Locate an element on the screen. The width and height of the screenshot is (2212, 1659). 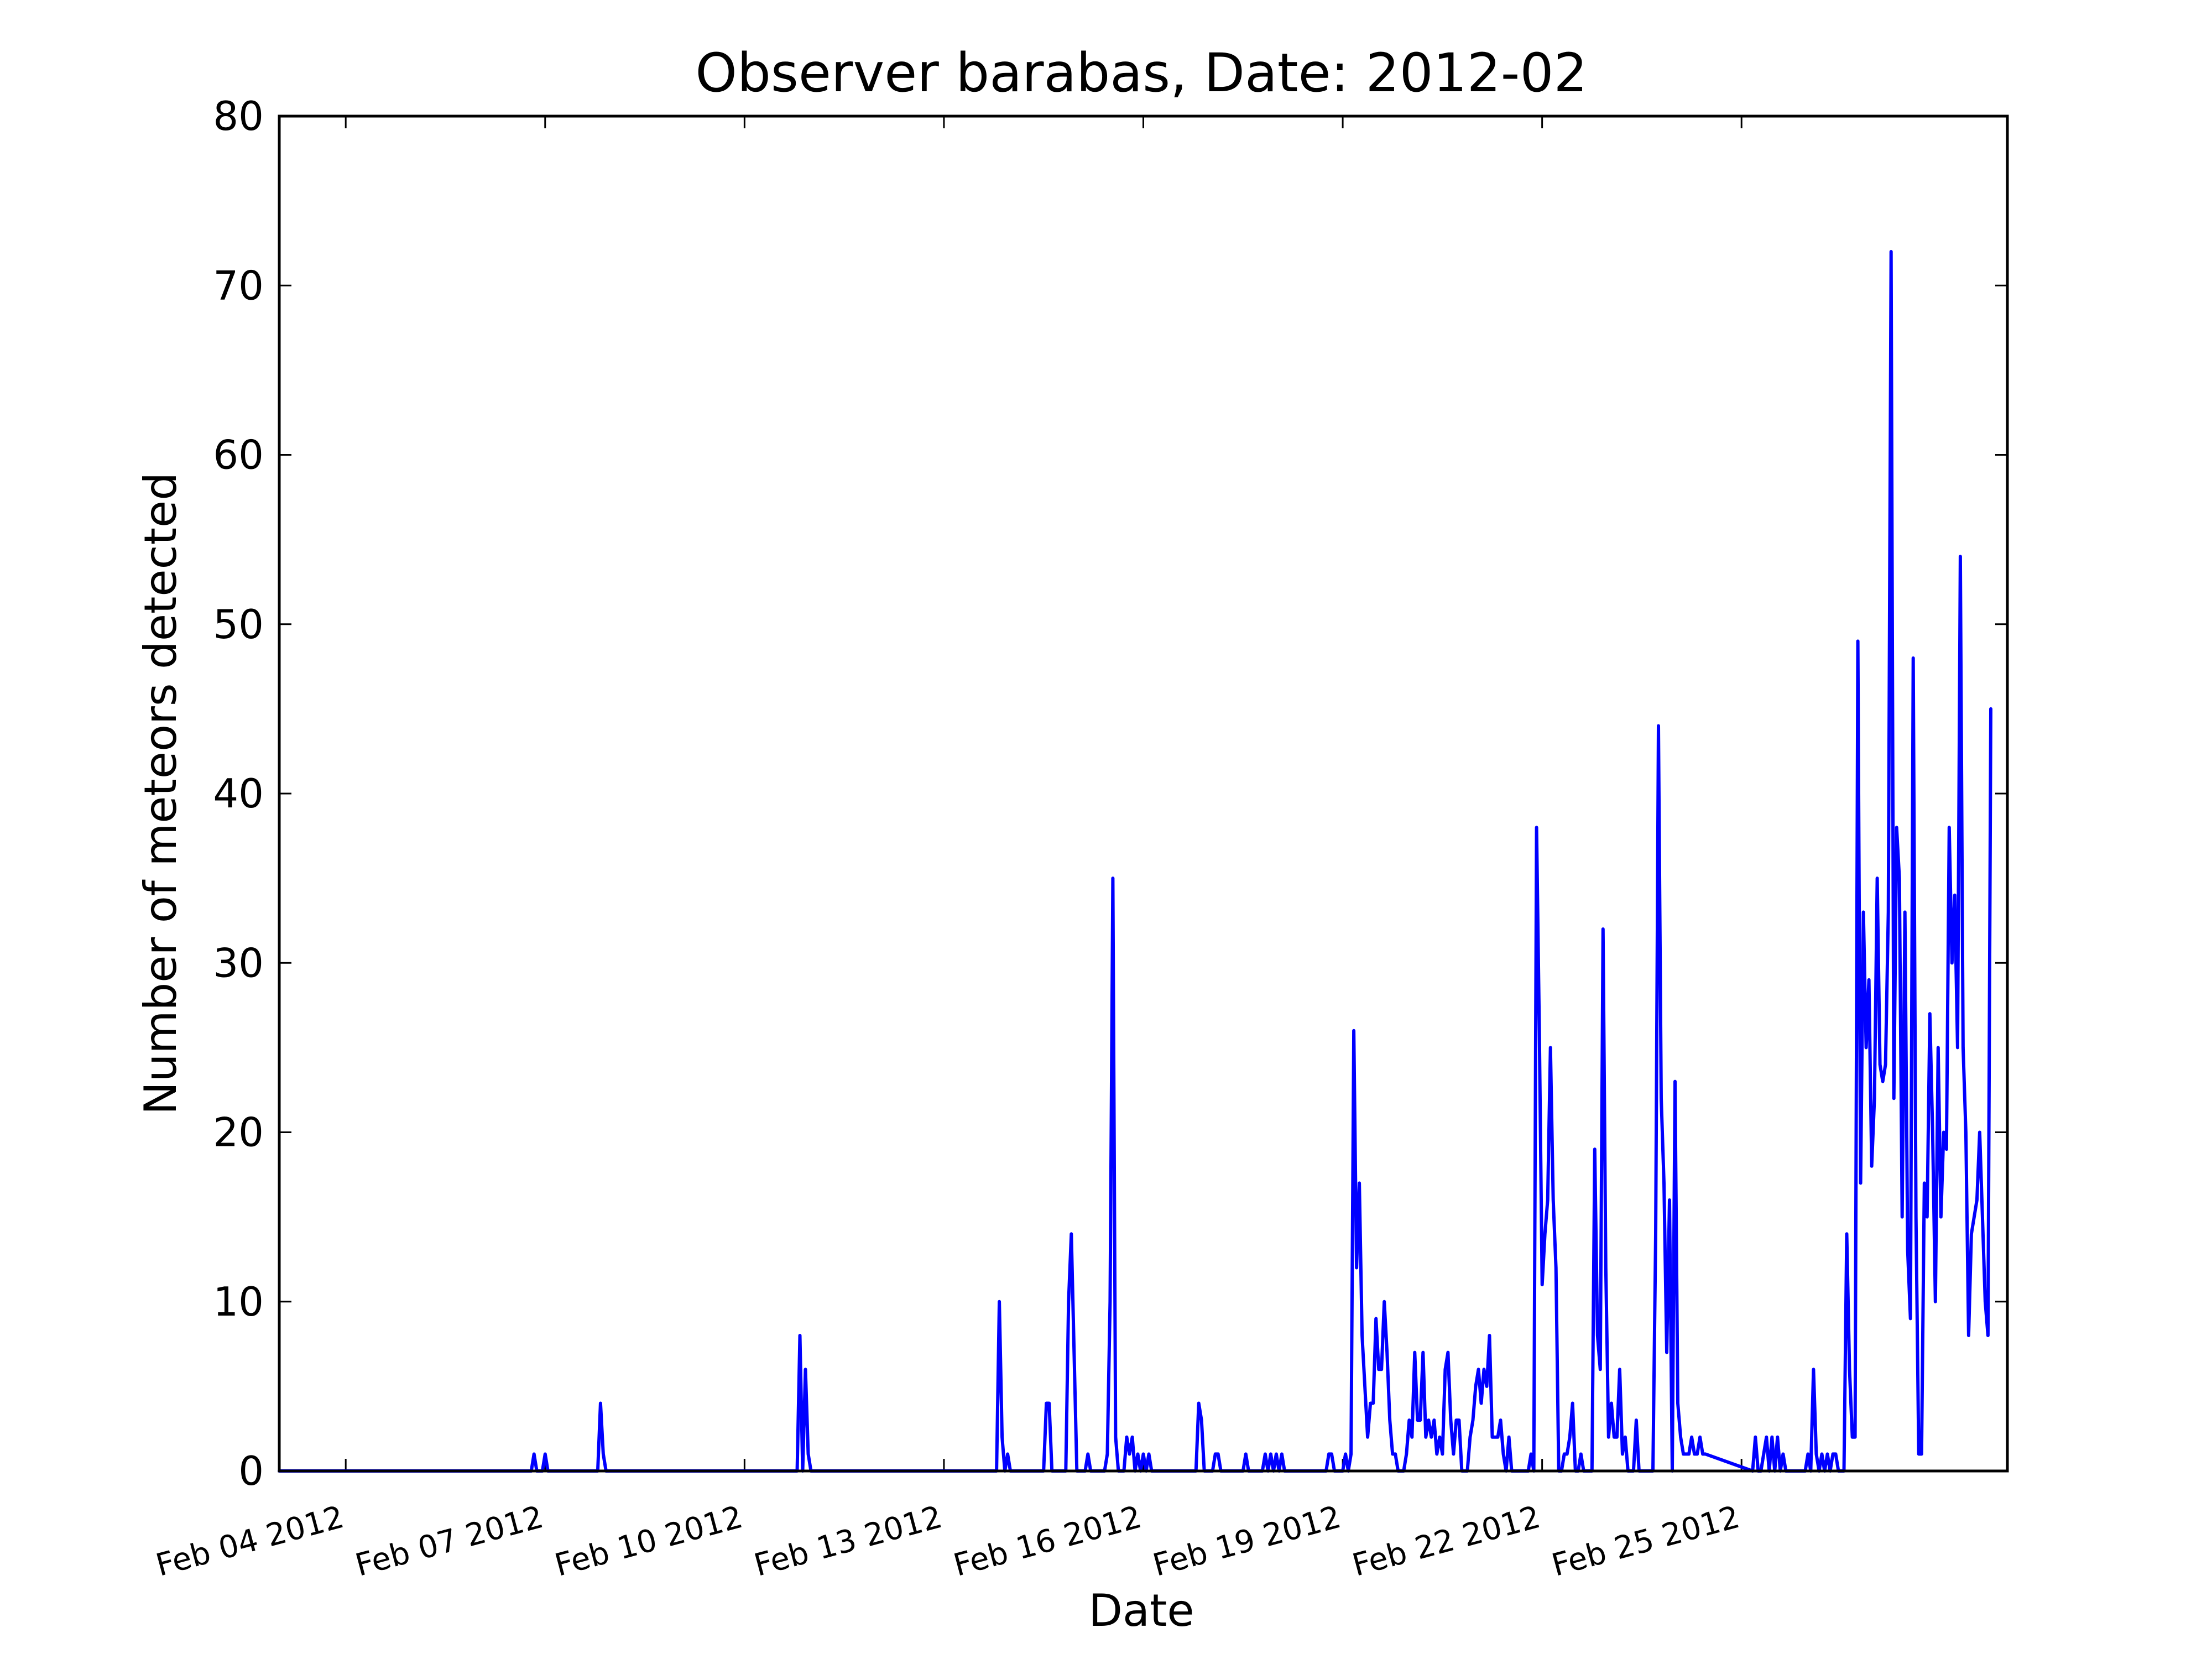
y-tick-label: 40 is located at coordinates (239, 793).